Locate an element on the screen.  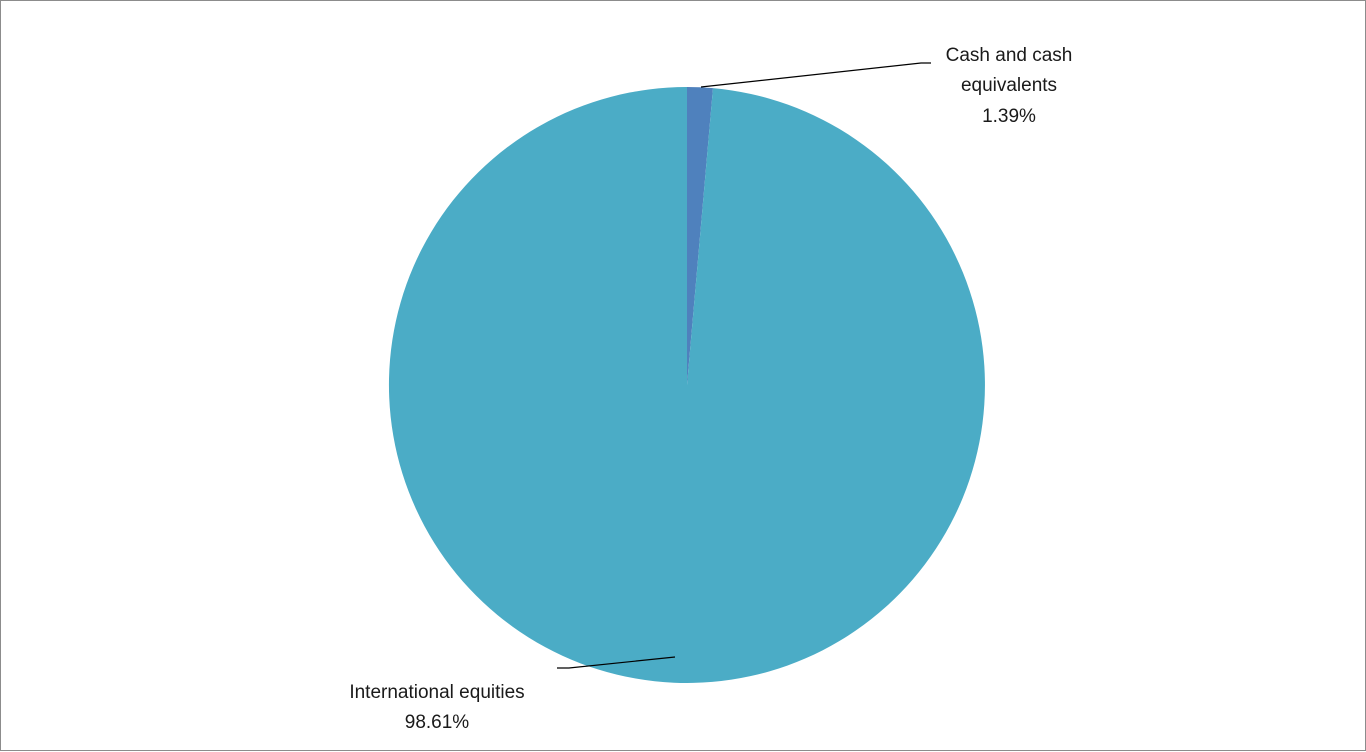
equities-percent-label: 98.61% is located at coordinates (437, 722).